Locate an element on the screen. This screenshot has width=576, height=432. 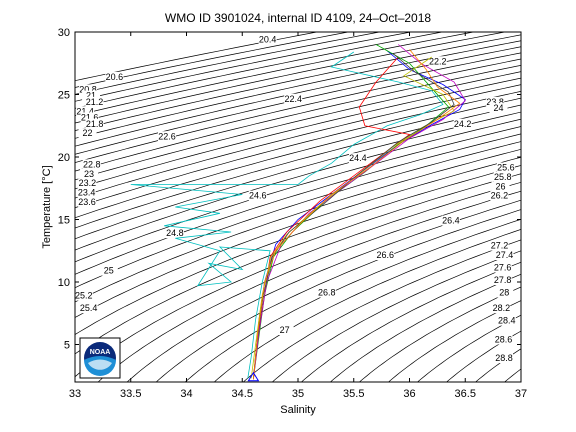
contour-label: 27.8 is located at coordinates (503, 280).